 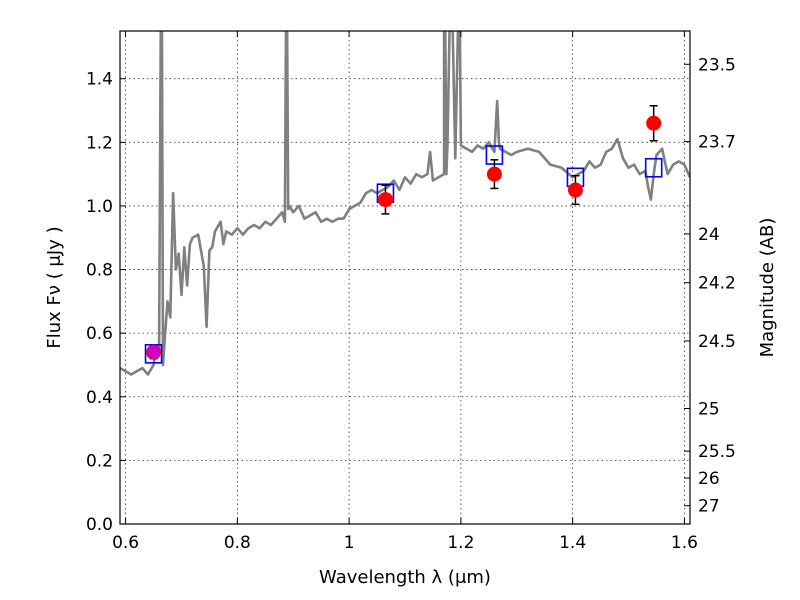 I want to click on right-tick-label: 26, so click(x=709, y=479).